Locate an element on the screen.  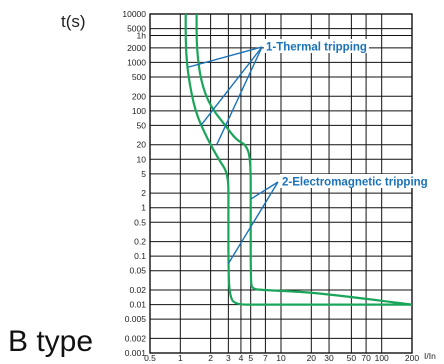
y-tick-label: 500 is located at coordinates (139, 77).